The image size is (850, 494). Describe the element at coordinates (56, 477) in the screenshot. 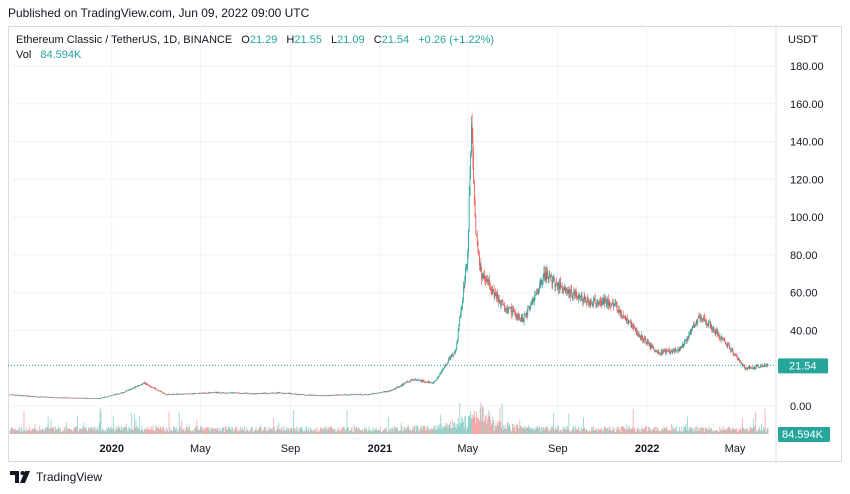

I see `tradingview-footer: TradingView` at that location.